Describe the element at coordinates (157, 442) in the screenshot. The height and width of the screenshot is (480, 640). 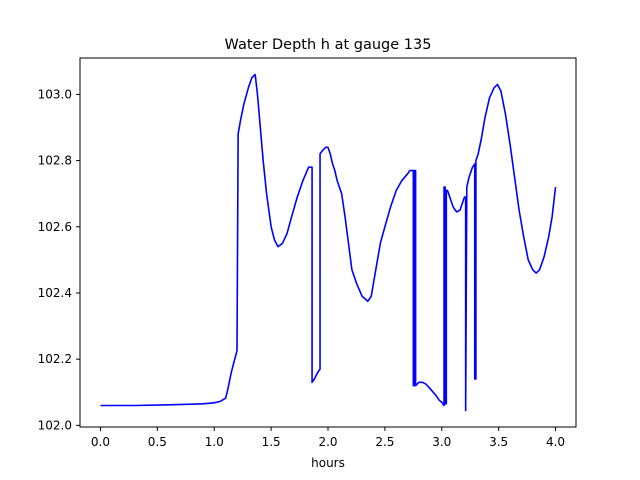
I see `x-tick-label: 0.5` at that location.